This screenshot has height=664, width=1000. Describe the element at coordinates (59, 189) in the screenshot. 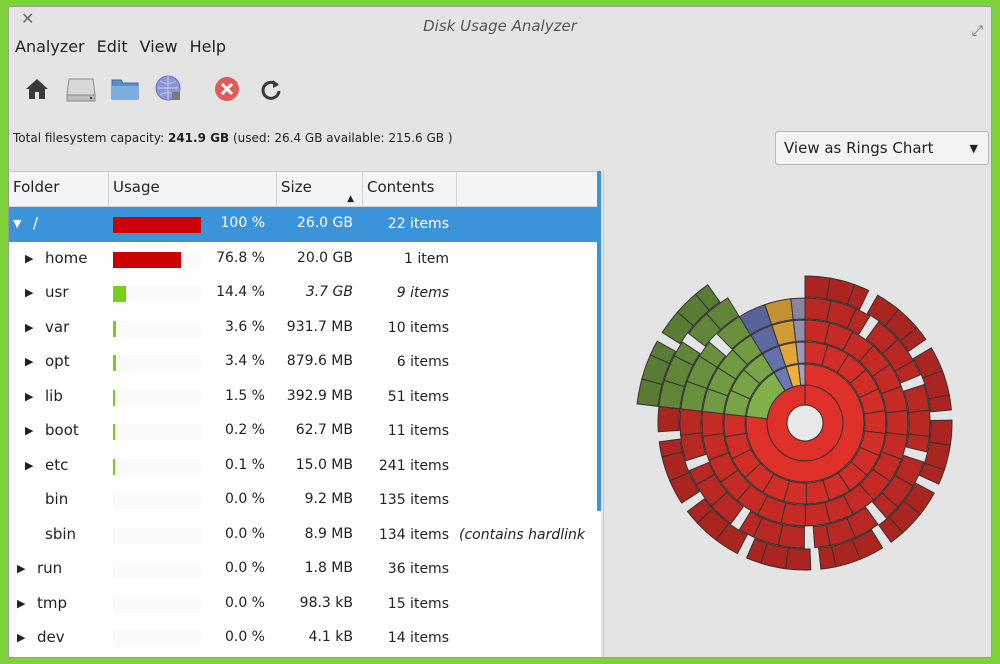

I see `column-folder: Folder` at that location.